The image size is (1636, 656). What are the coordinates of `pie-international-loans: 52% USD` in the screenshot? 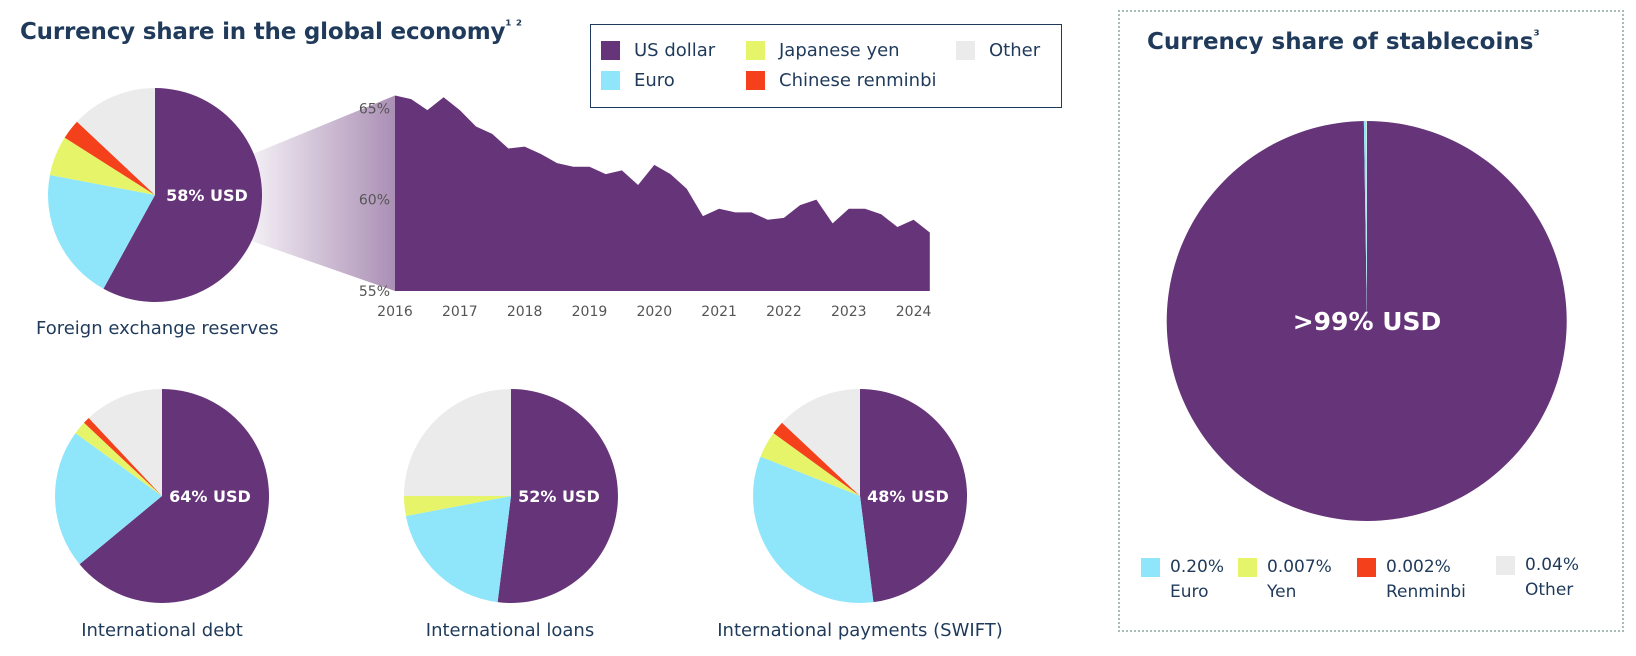 It's located at (511, 496).